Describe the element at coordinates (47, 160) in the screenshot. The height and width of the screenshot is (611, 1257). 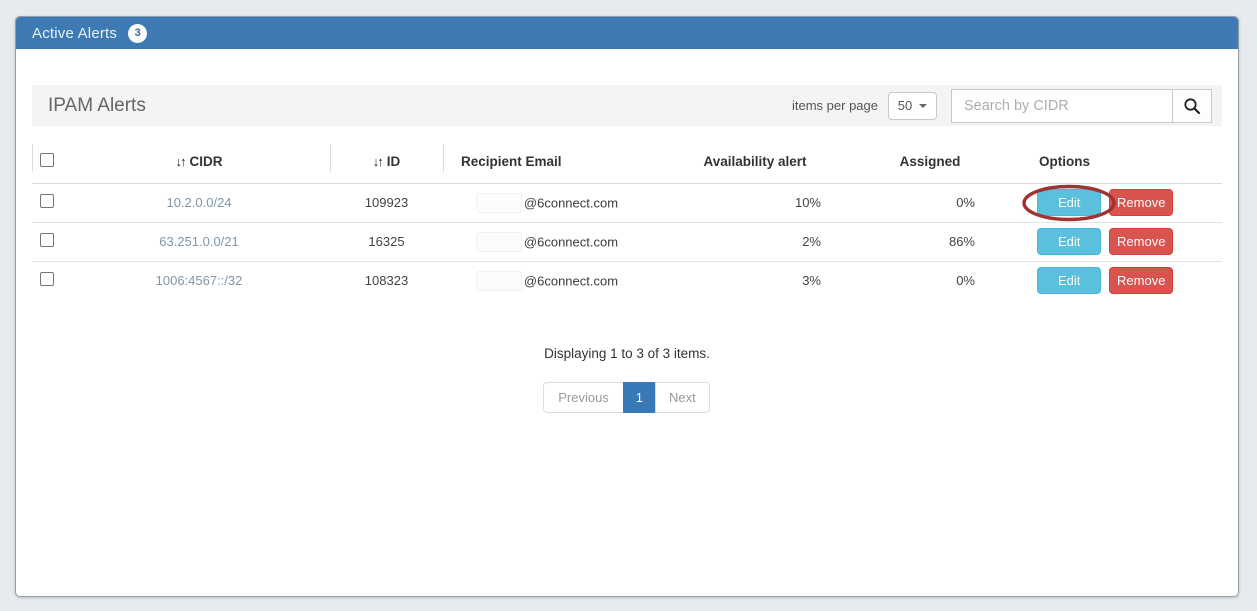
I see `select-all-checkbox` at that location.